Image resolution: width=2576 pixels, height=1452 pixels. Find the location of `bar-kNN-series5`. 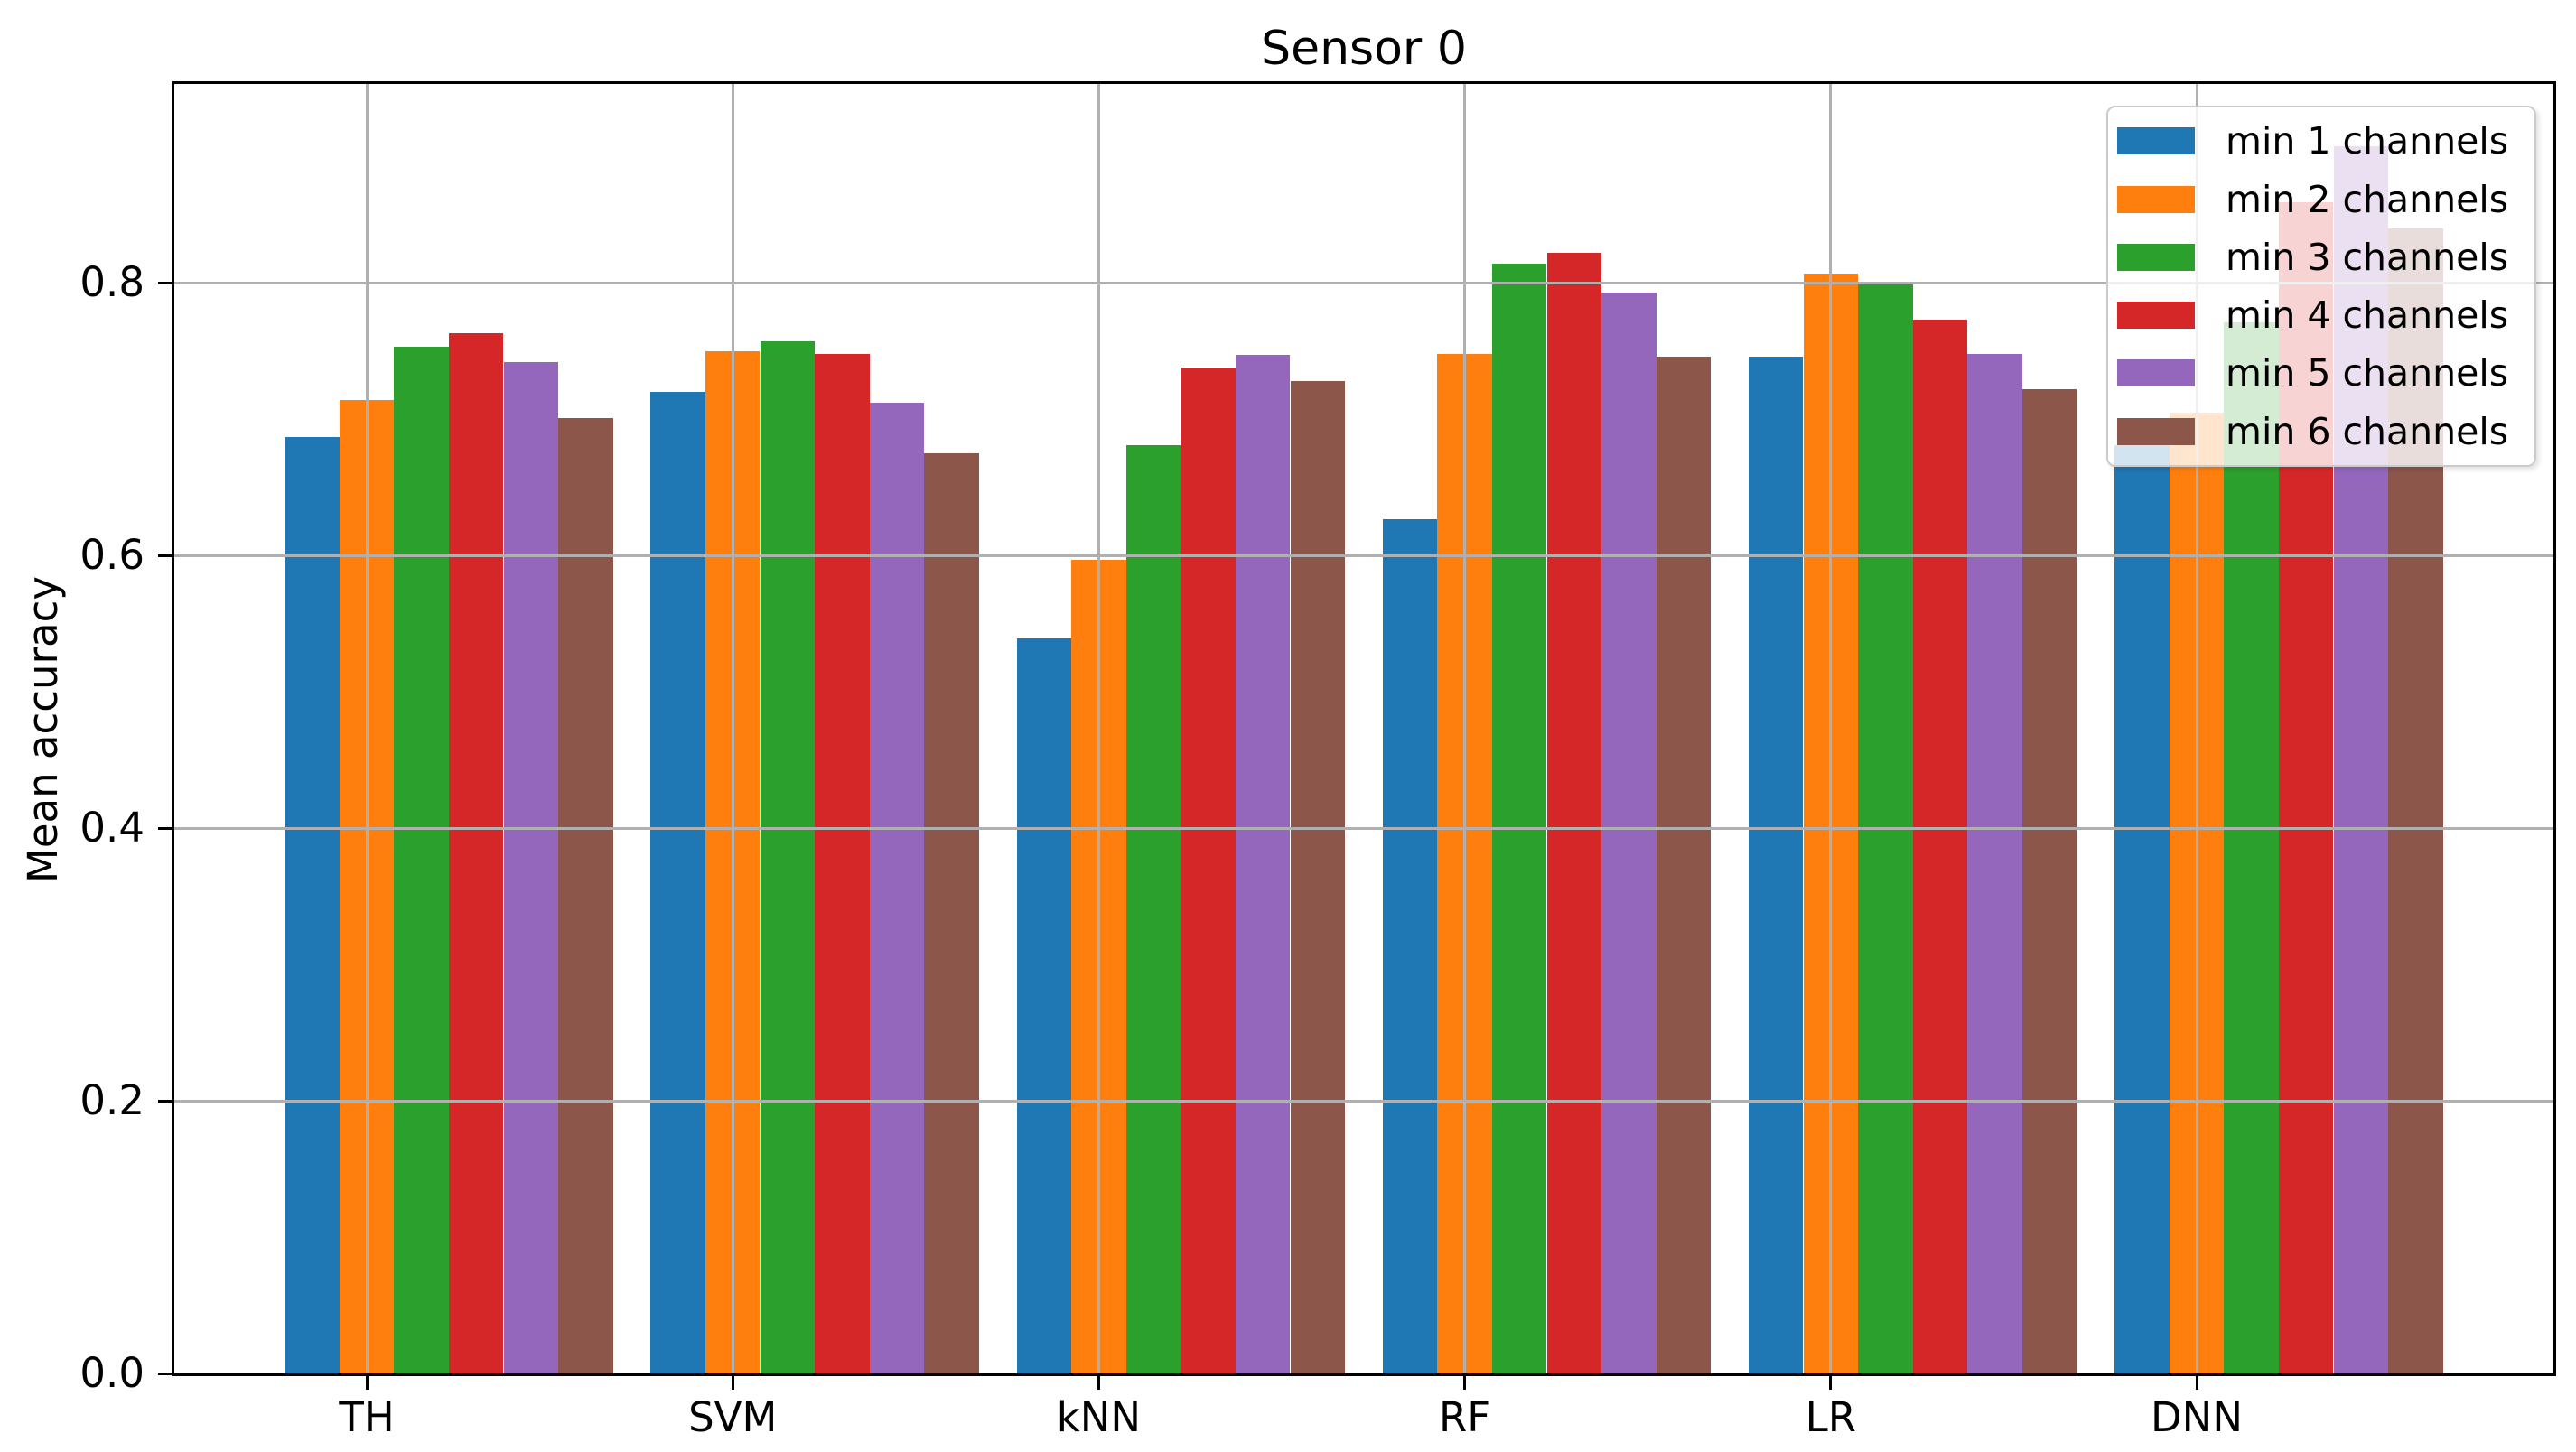

bar-kNN-series5 is located at coordinates (1263, 864).